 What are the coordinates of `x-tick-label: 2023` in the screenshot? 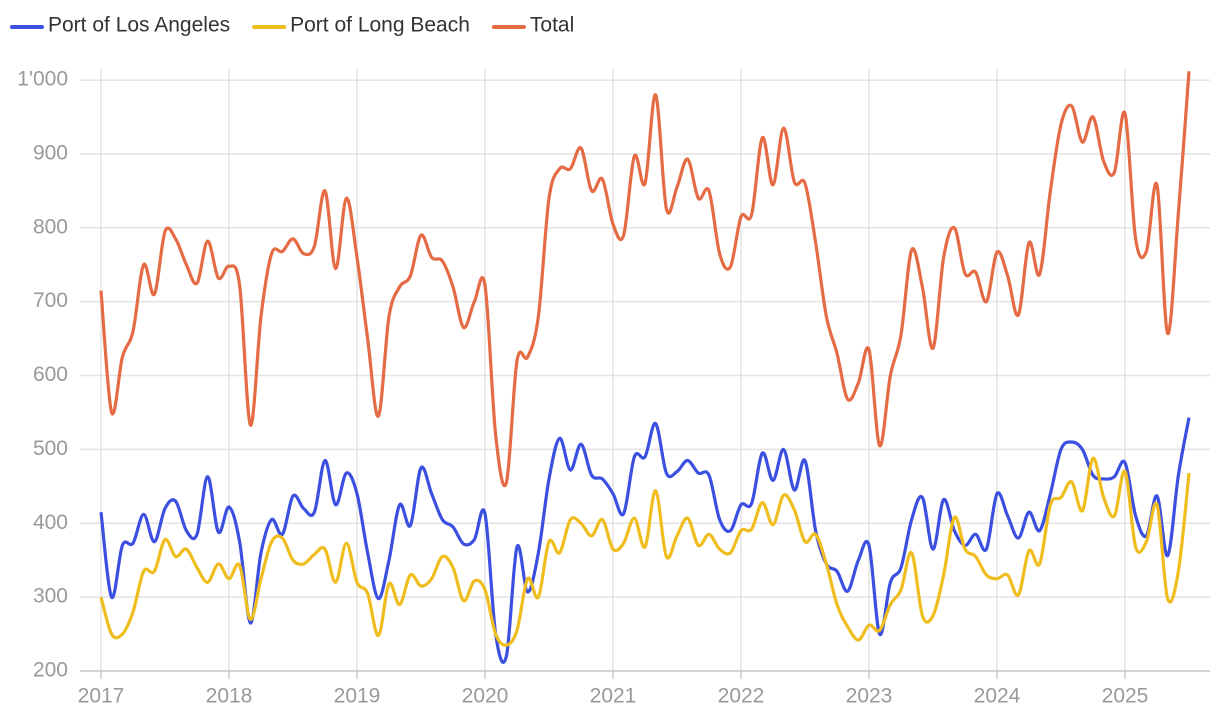 It's located at (869, 696).